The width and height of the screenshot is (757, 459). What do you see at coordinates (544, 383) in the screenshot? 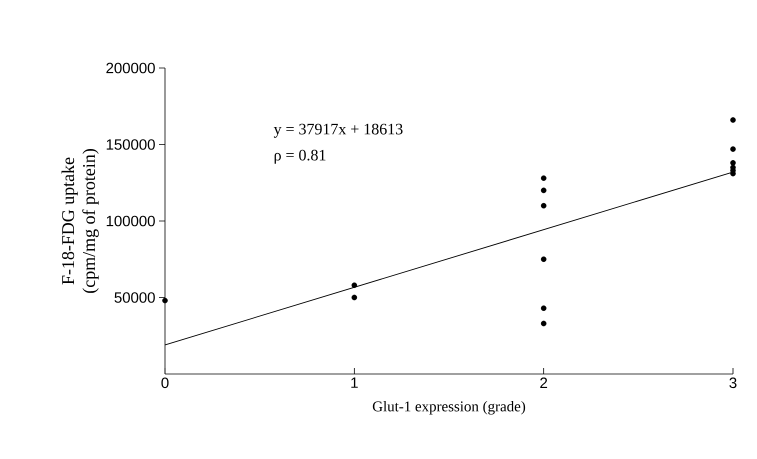
I see `x-tick-label: 2` at bounding box center [544, 383].